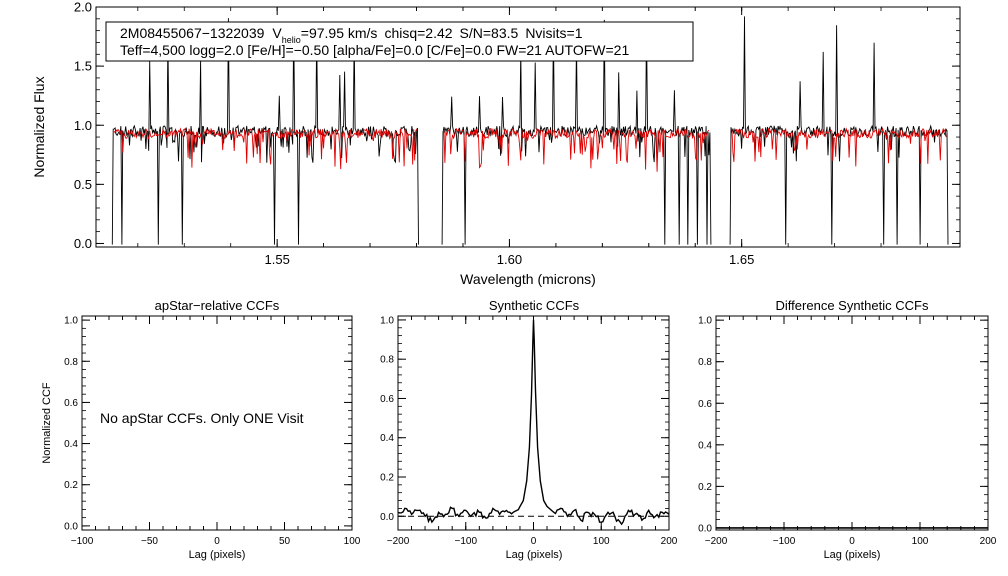  What do you see at coordinates (705, 362) in the screenshot?
I see `difference-ytick-label: 0.8` at bounding box center [705, 362].